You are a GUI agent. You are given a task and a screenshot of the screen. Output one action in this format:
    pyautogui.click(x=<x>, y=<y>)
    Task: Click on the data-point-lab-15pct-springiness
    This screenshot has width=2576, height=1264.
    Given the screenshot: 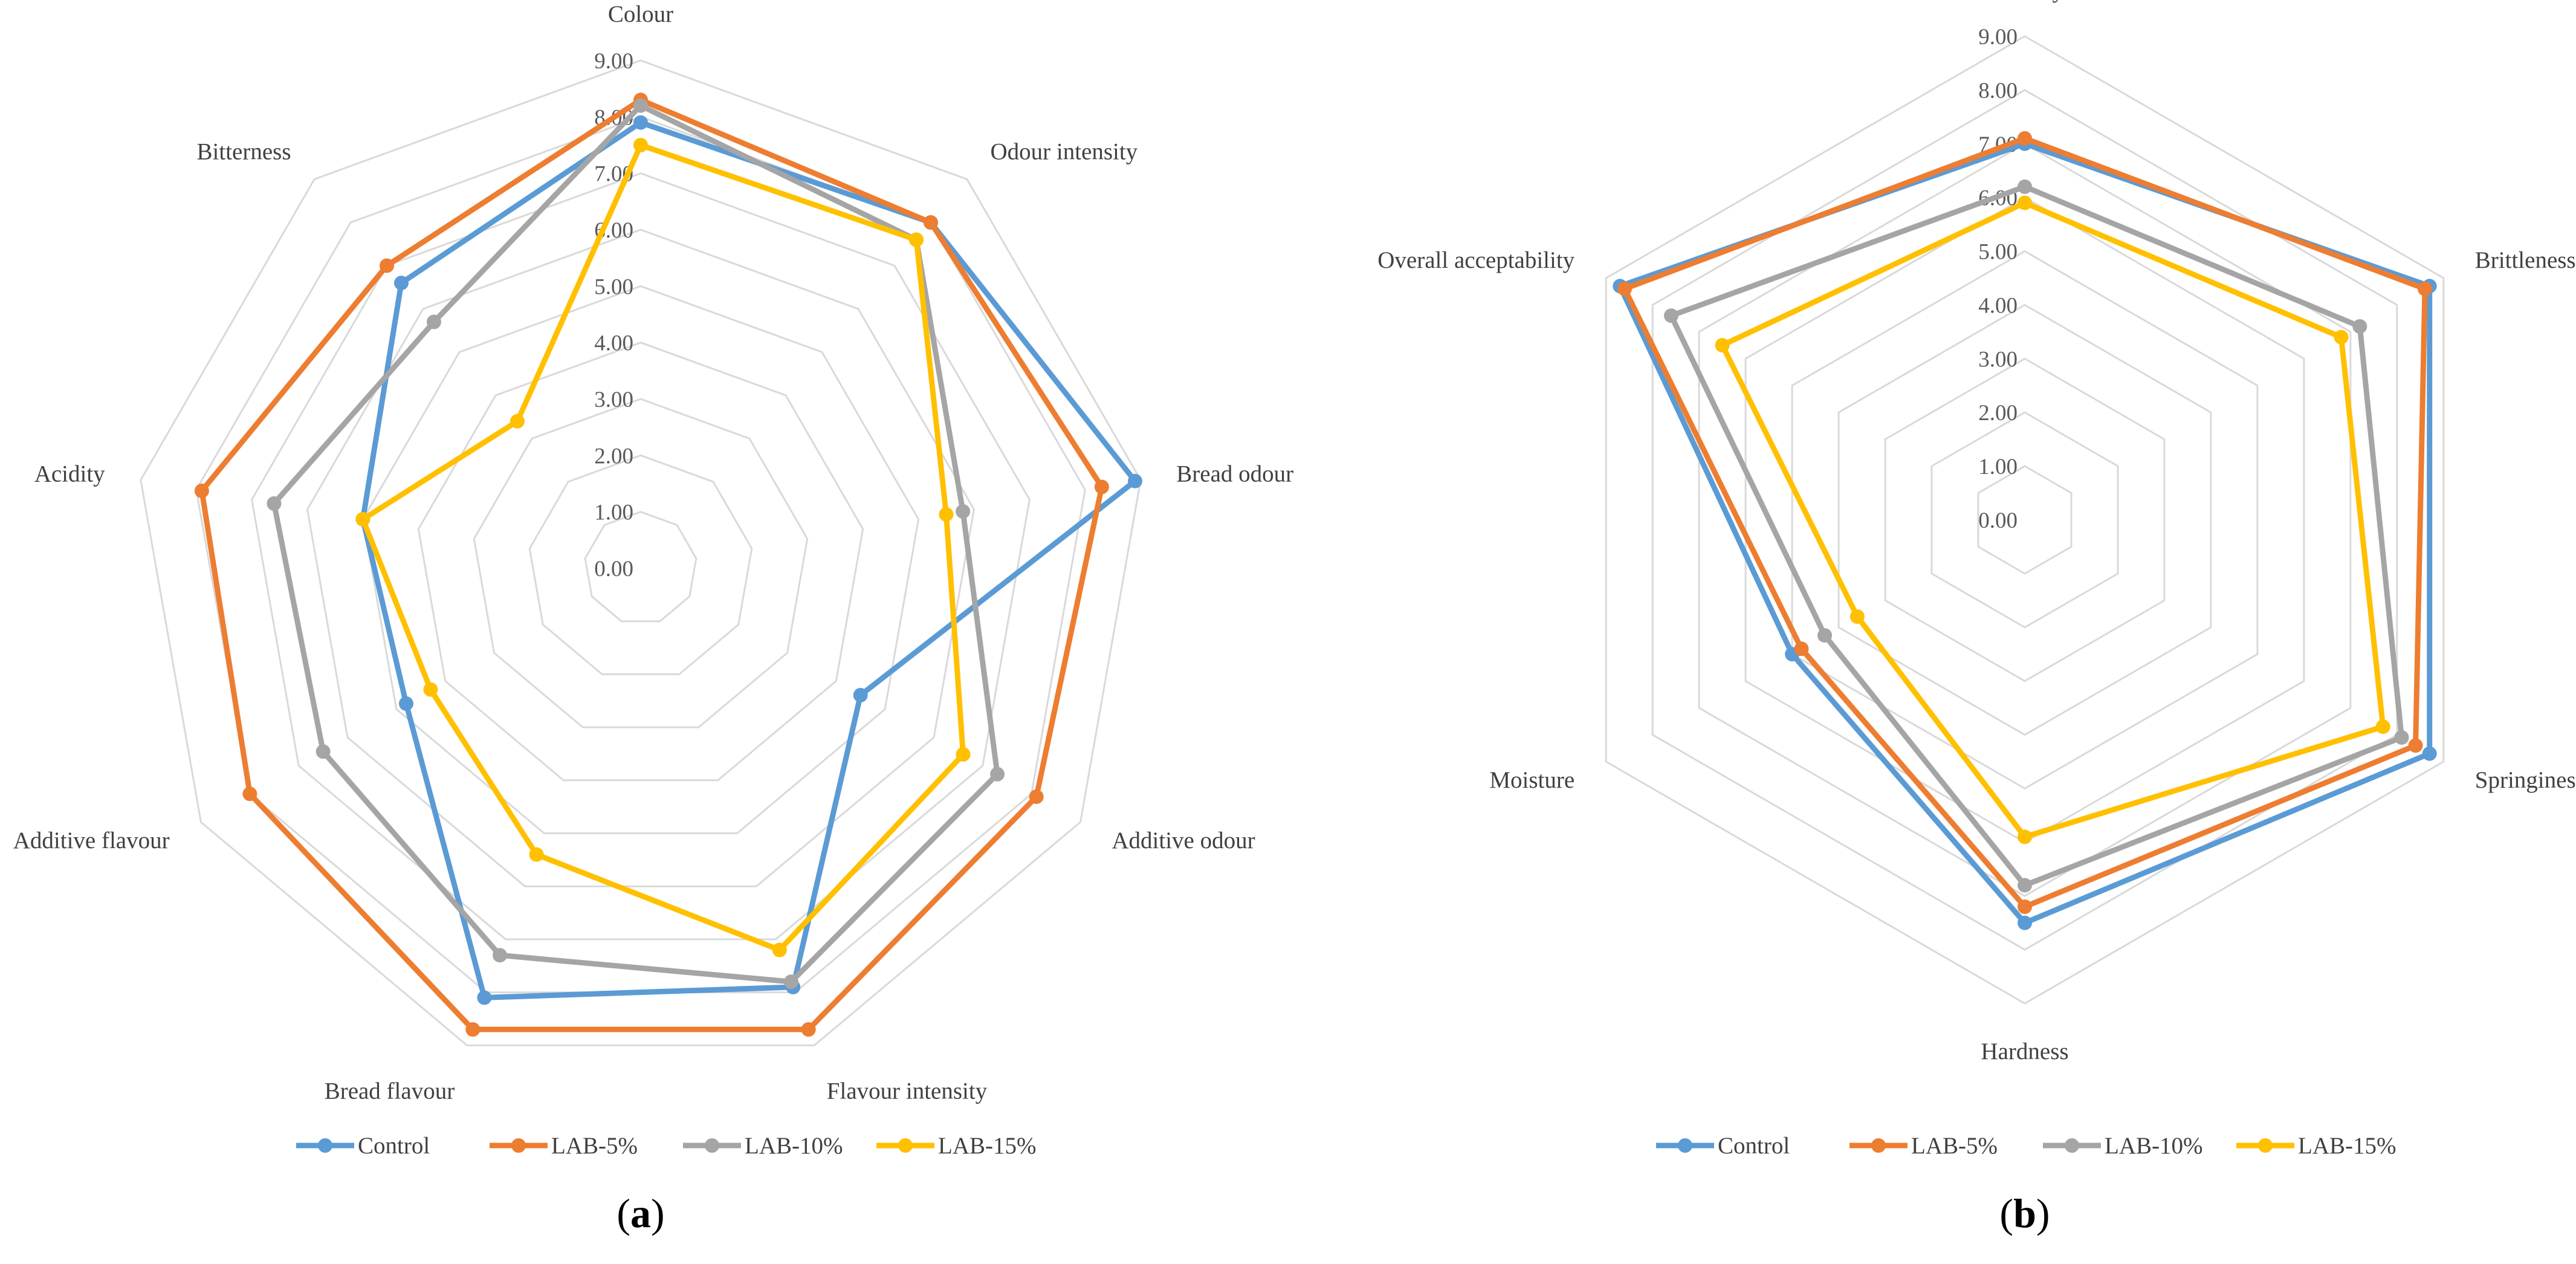 What is the action you would take?
    pyautogui.click(x=2382, y=727)
    